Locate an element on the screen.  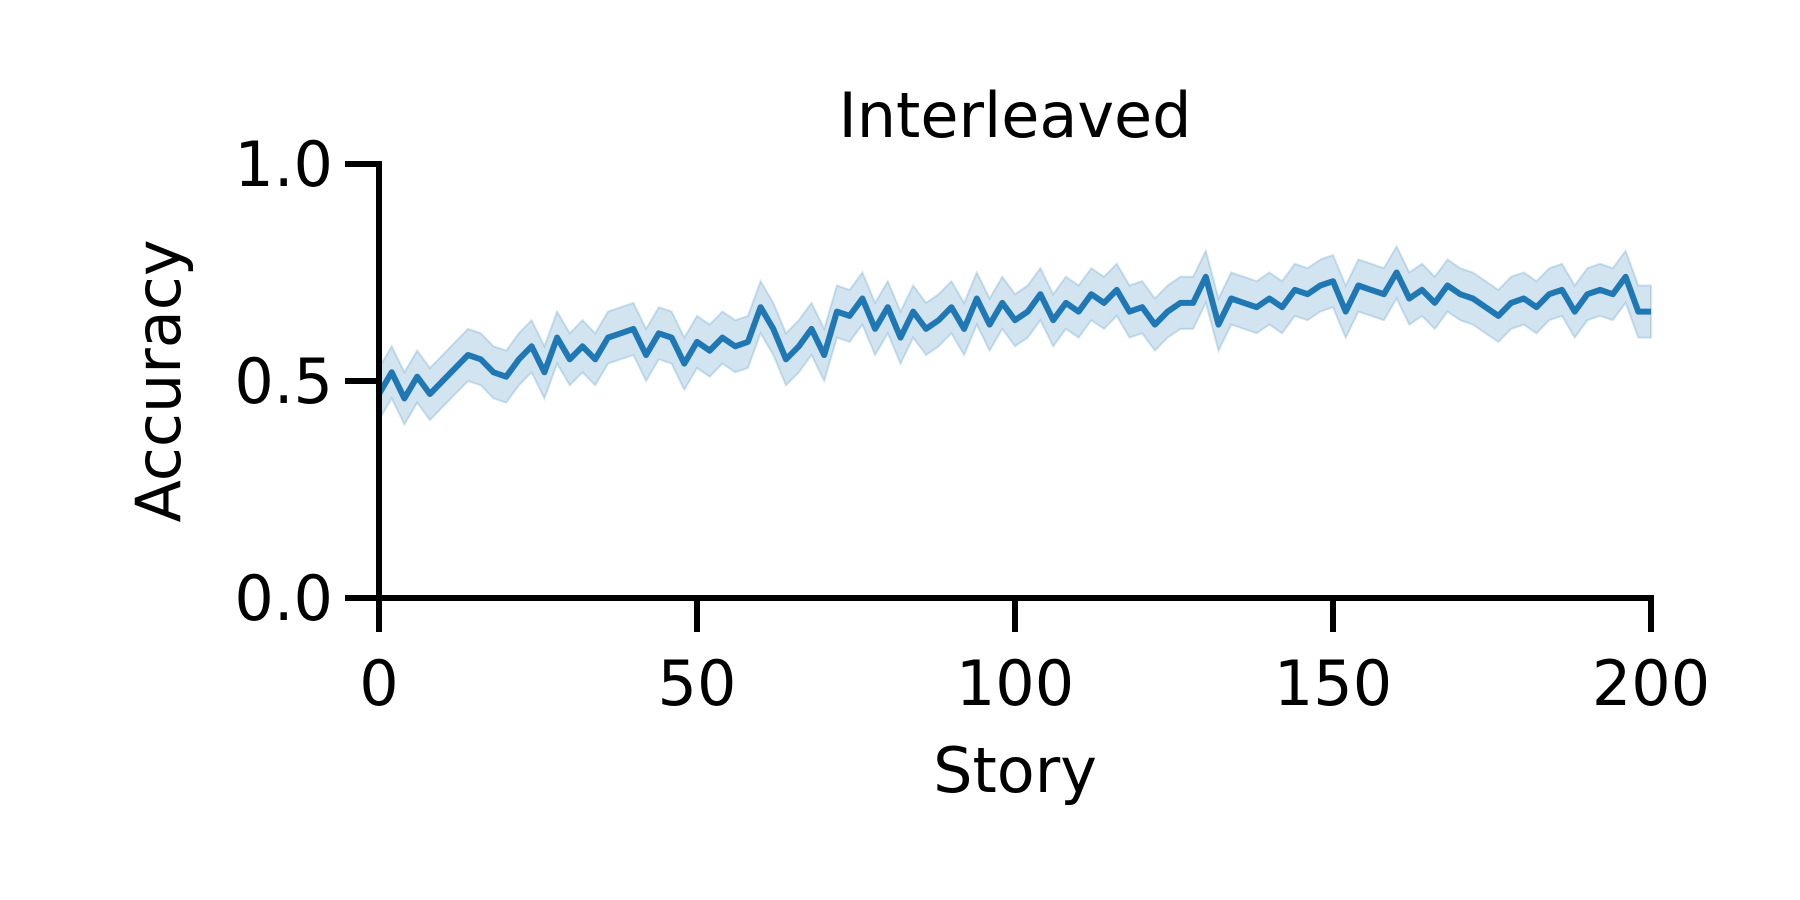
chart-title: Interleaved is located at coordinates (1014, 115).